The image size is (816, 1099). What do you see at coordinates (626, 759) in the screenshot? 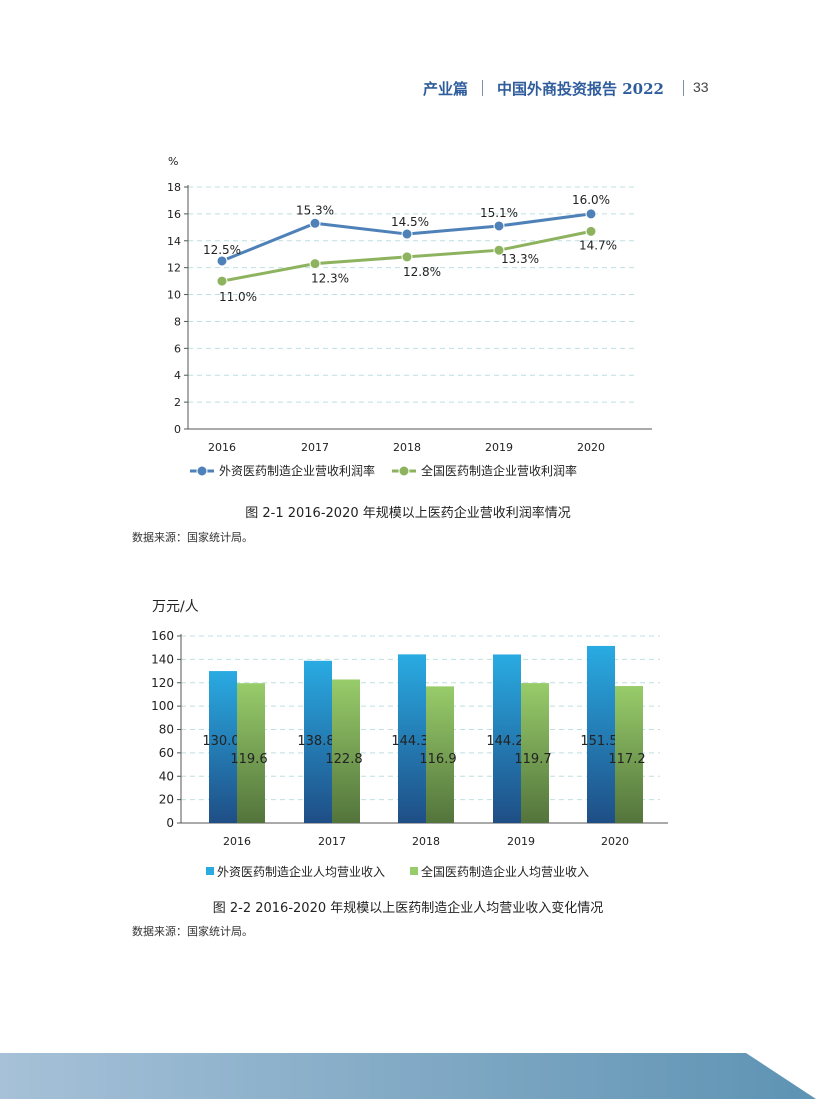
I see `data-label: 117.2` at bounding box center [626, 759].